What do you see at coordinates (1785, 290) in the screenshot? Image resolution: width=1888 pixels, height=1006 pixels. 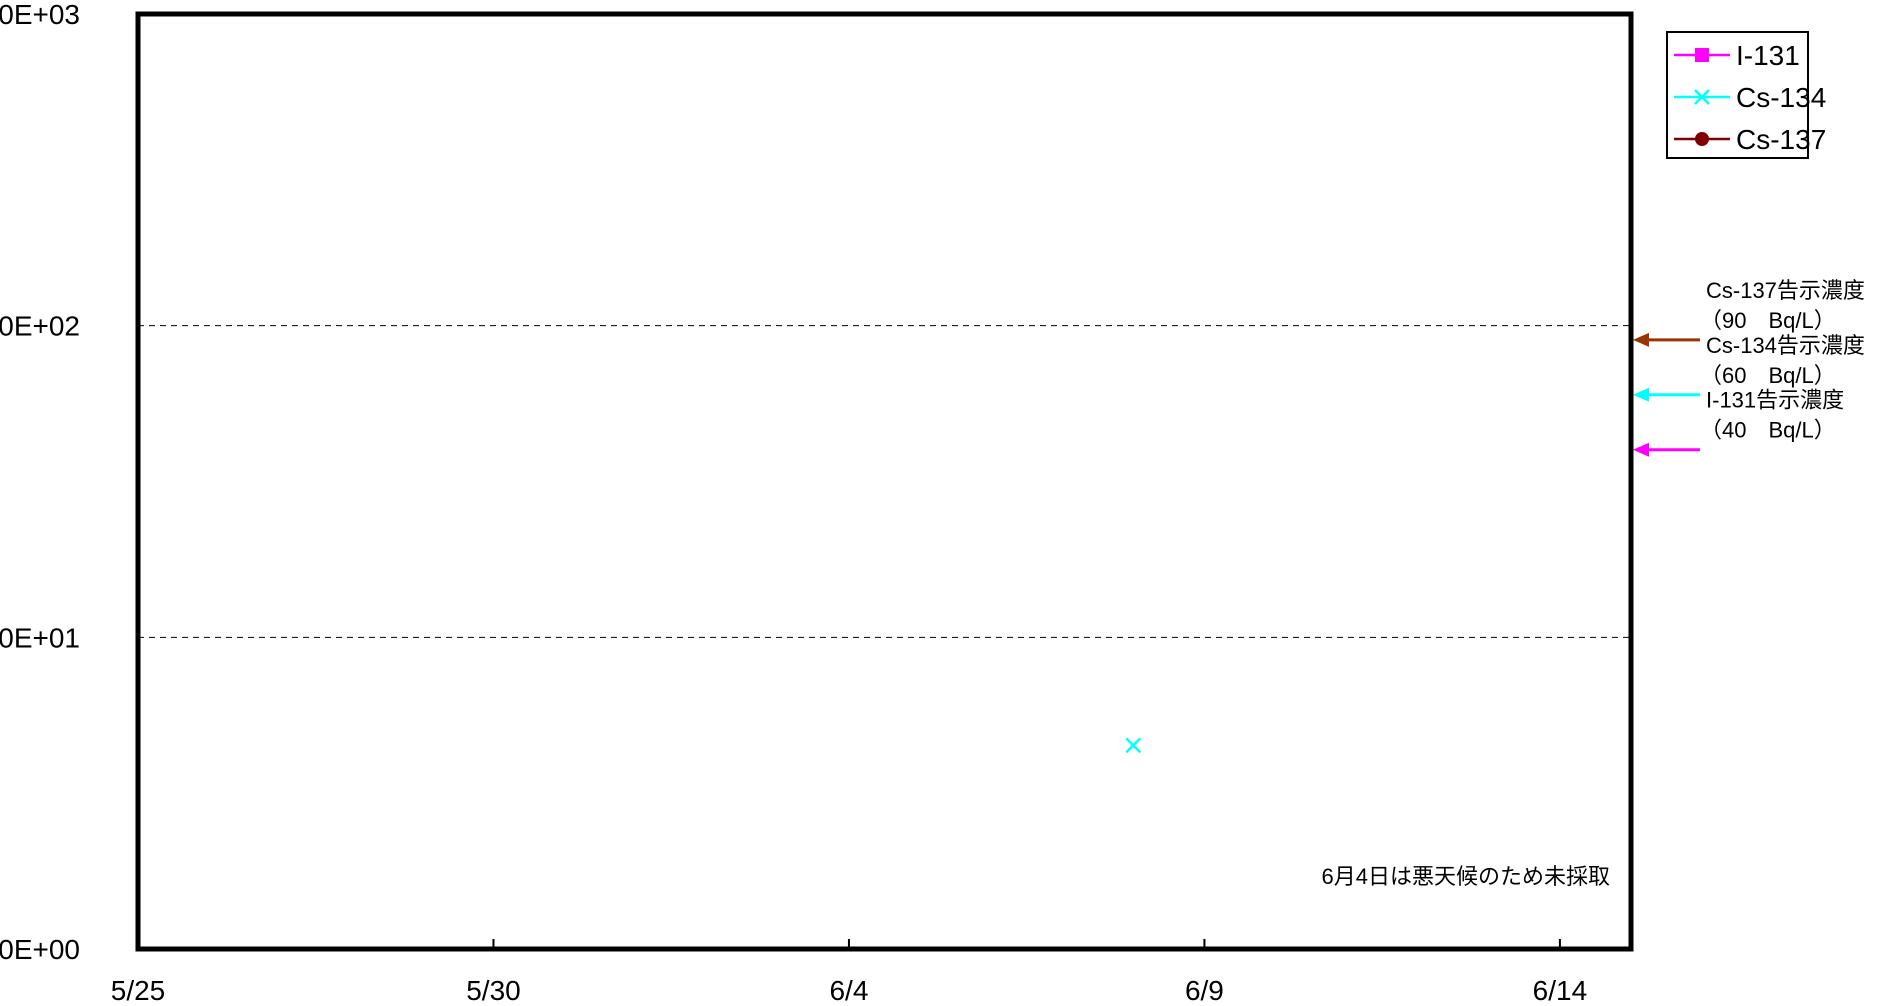 I see `reference-label: Cs-137告示濃度` at bounding box center [1785, 290].